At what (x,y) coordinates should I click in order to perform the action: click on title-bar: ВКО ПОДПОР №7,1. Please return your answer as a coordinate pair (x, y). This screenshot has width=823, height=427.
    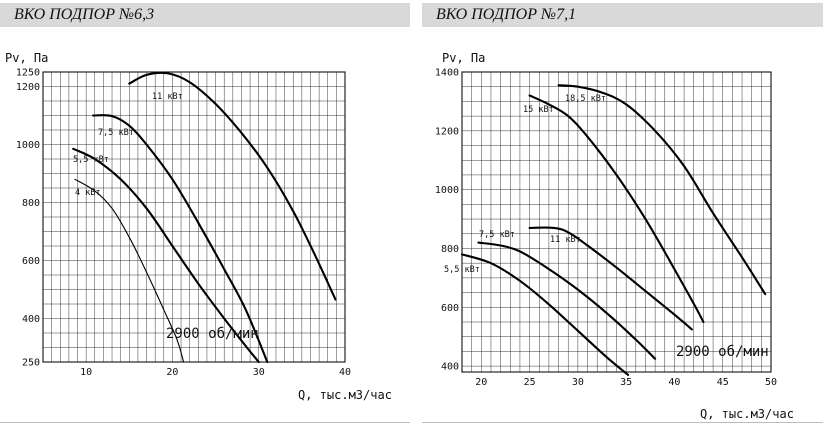
    Looking at the image, I should click on (622, 15).